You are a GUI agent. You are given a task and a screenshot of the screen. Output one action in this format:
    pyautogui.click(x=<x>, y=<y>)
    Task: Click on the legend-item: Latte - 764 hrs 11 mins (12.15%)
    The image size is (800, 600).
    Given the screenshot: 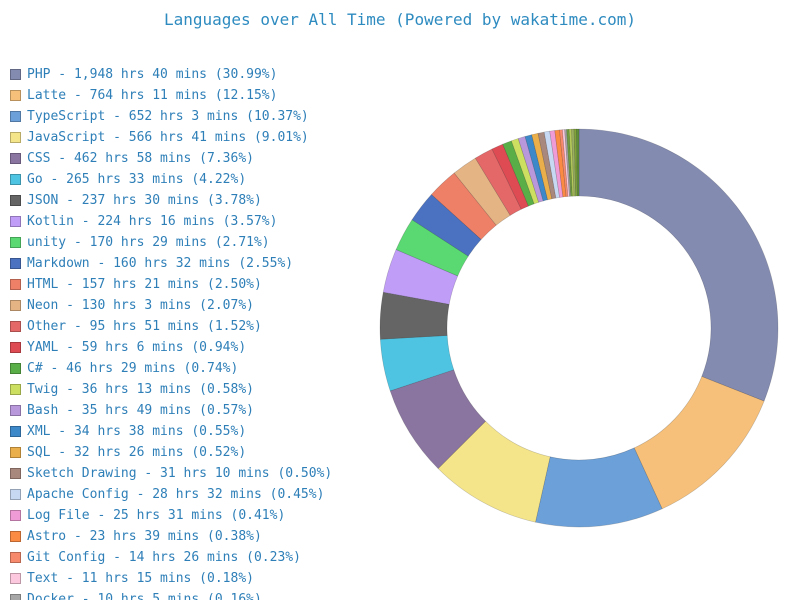 What is the action you would take?
    pyautogui.click(x=190, y=95)
    